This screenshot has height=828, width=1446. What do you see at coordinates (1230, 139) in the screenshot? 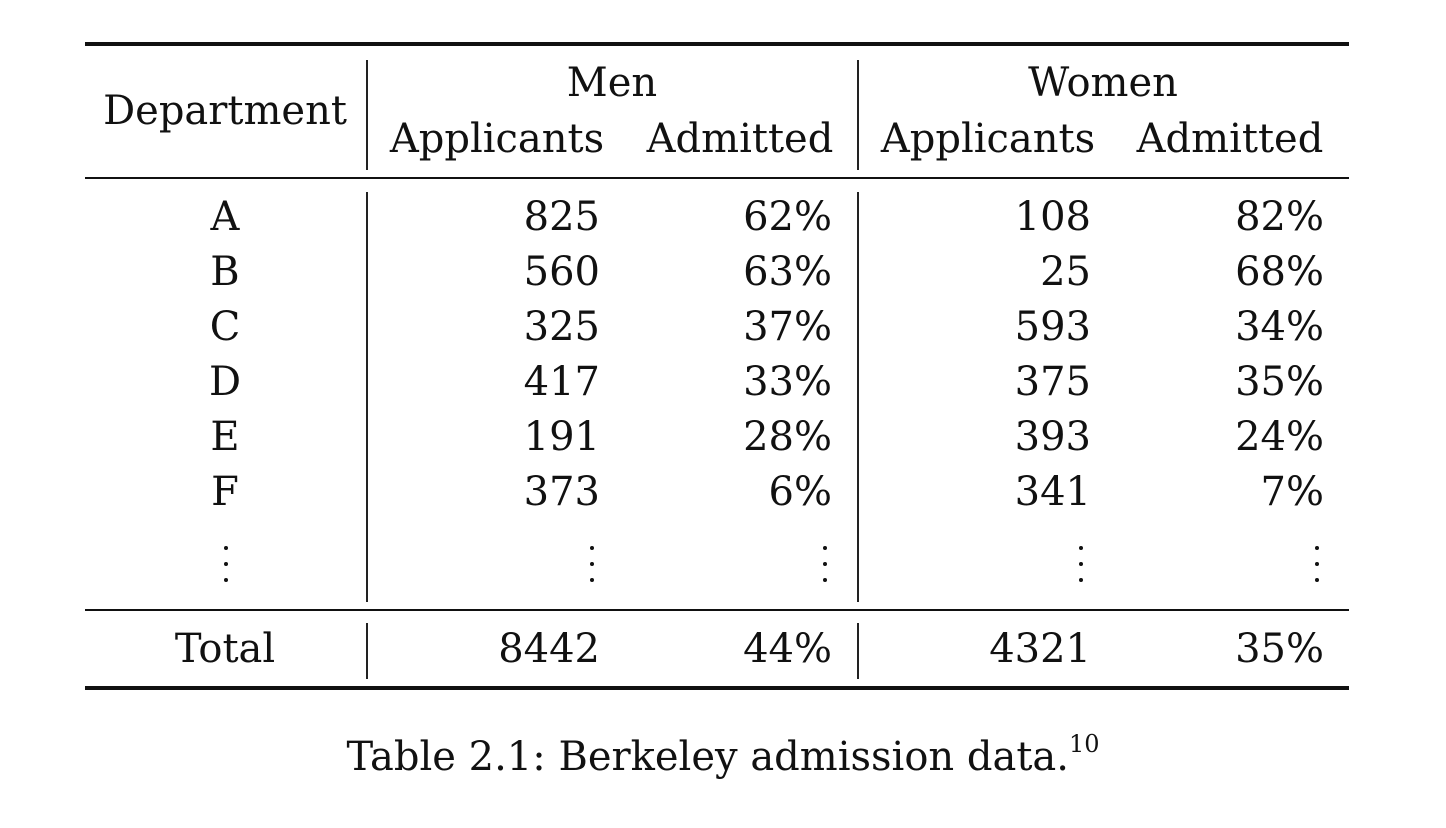
I see `header-women-admitted: Admitted` at bounding box center [1230, 139].